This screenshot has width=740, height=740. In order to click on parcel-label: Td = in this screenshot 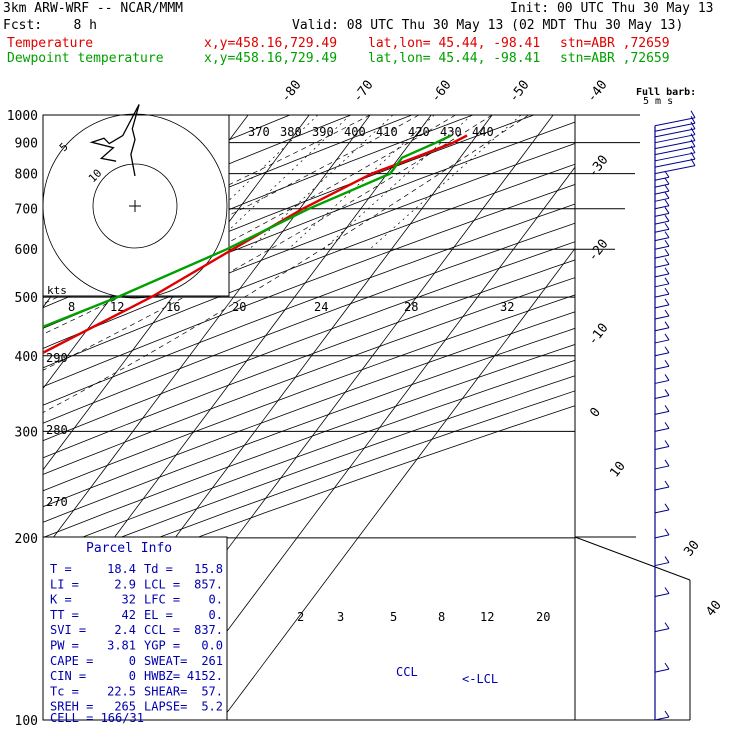, I will do `click(158, 569)`.